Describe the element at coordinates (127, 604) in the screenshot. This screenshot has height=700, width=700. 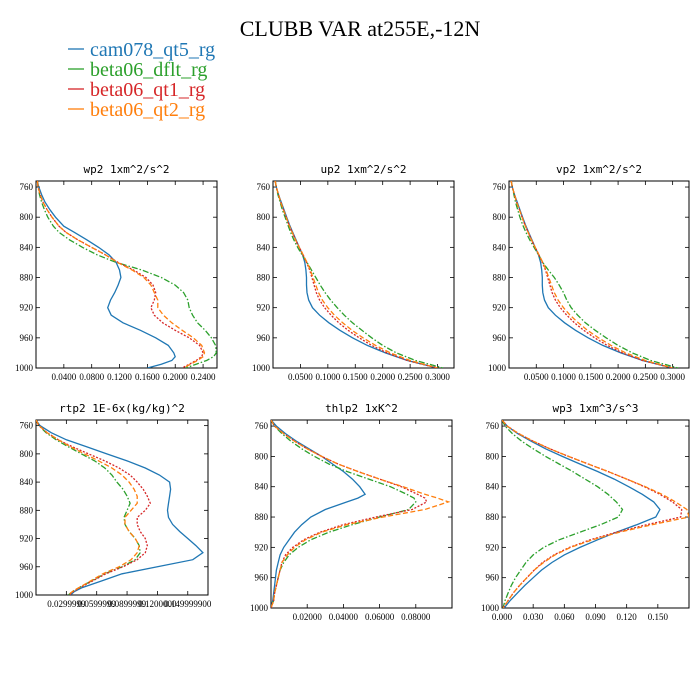
I see `x-tick-label: 0.0899999` at that location.